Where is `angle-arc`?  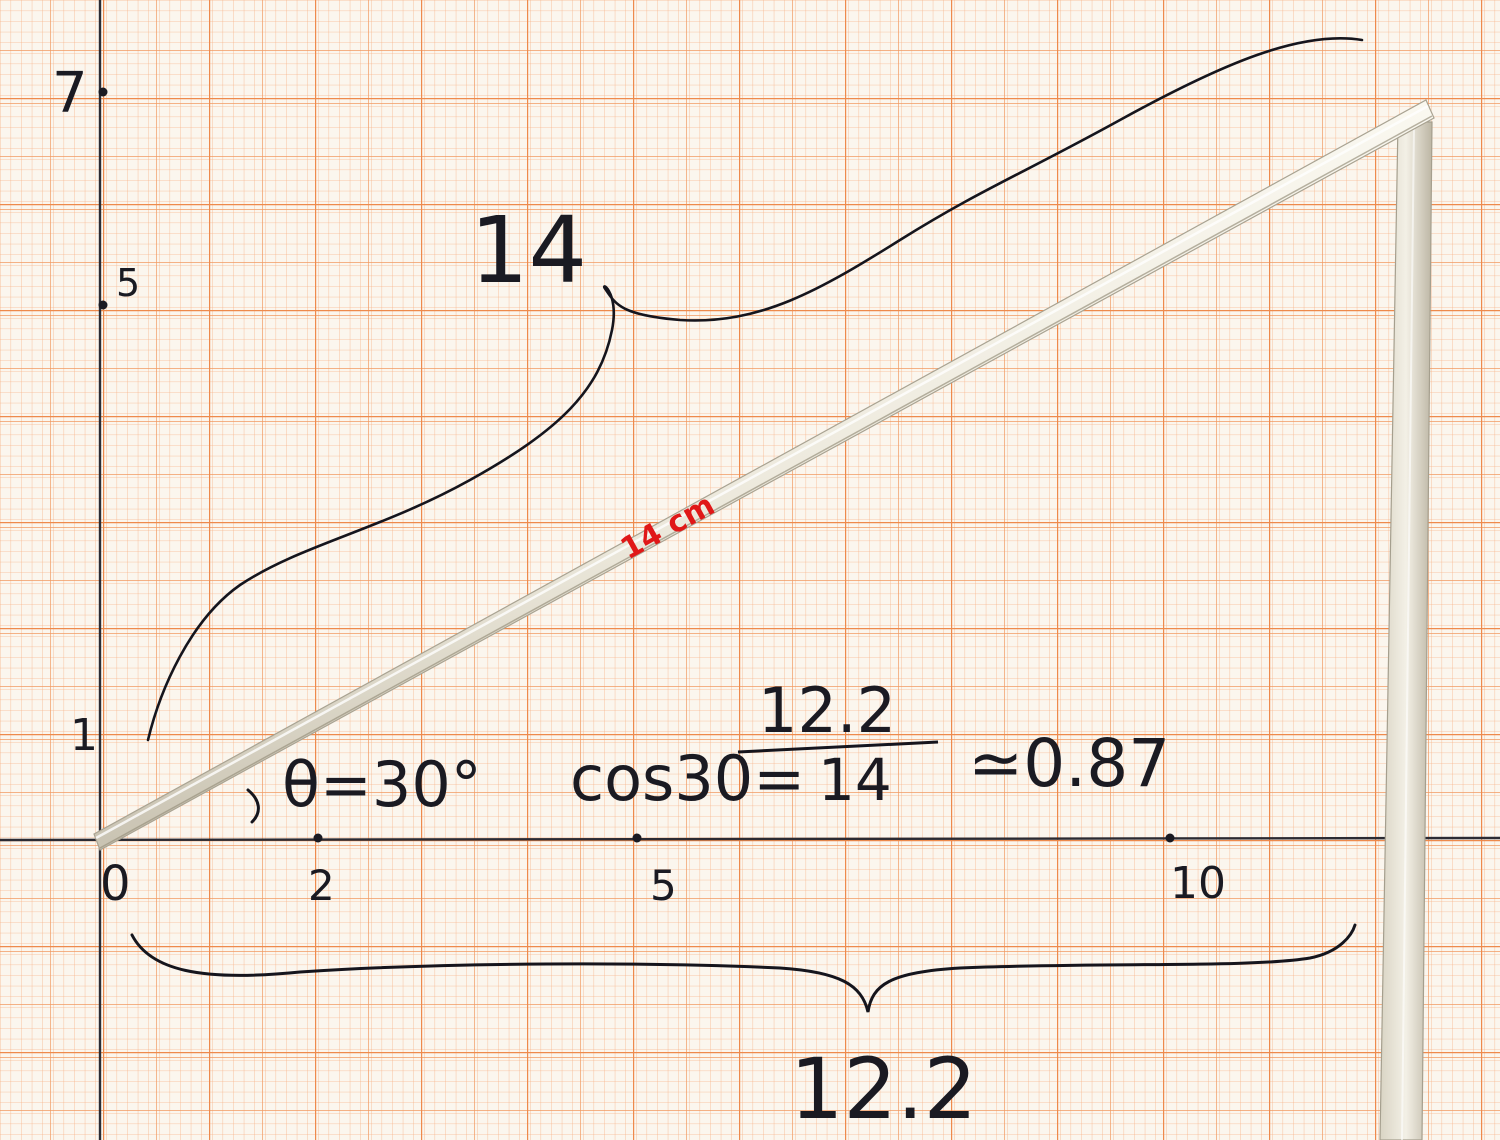
angle-arc is located at coordinates (253, 806).